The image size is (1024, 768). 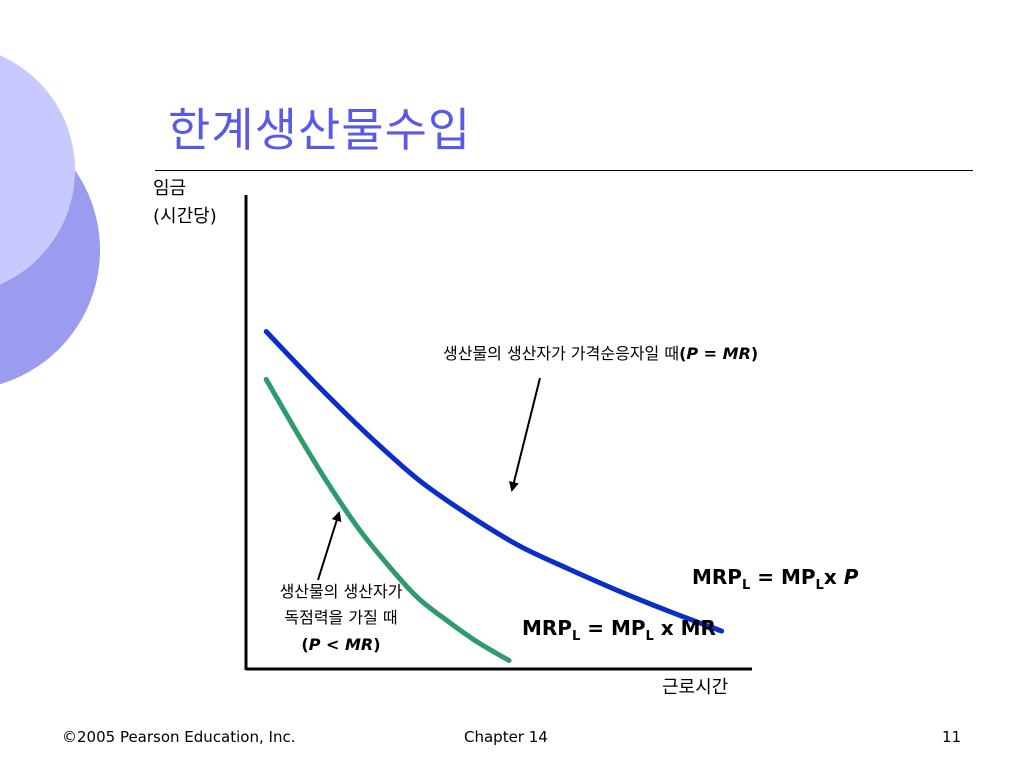 What do you see at coordinates (619, 630) in the screenshot?
I see `series-label-monopoly: MRPL = MPL x MR` at bounding box center [619, 630].